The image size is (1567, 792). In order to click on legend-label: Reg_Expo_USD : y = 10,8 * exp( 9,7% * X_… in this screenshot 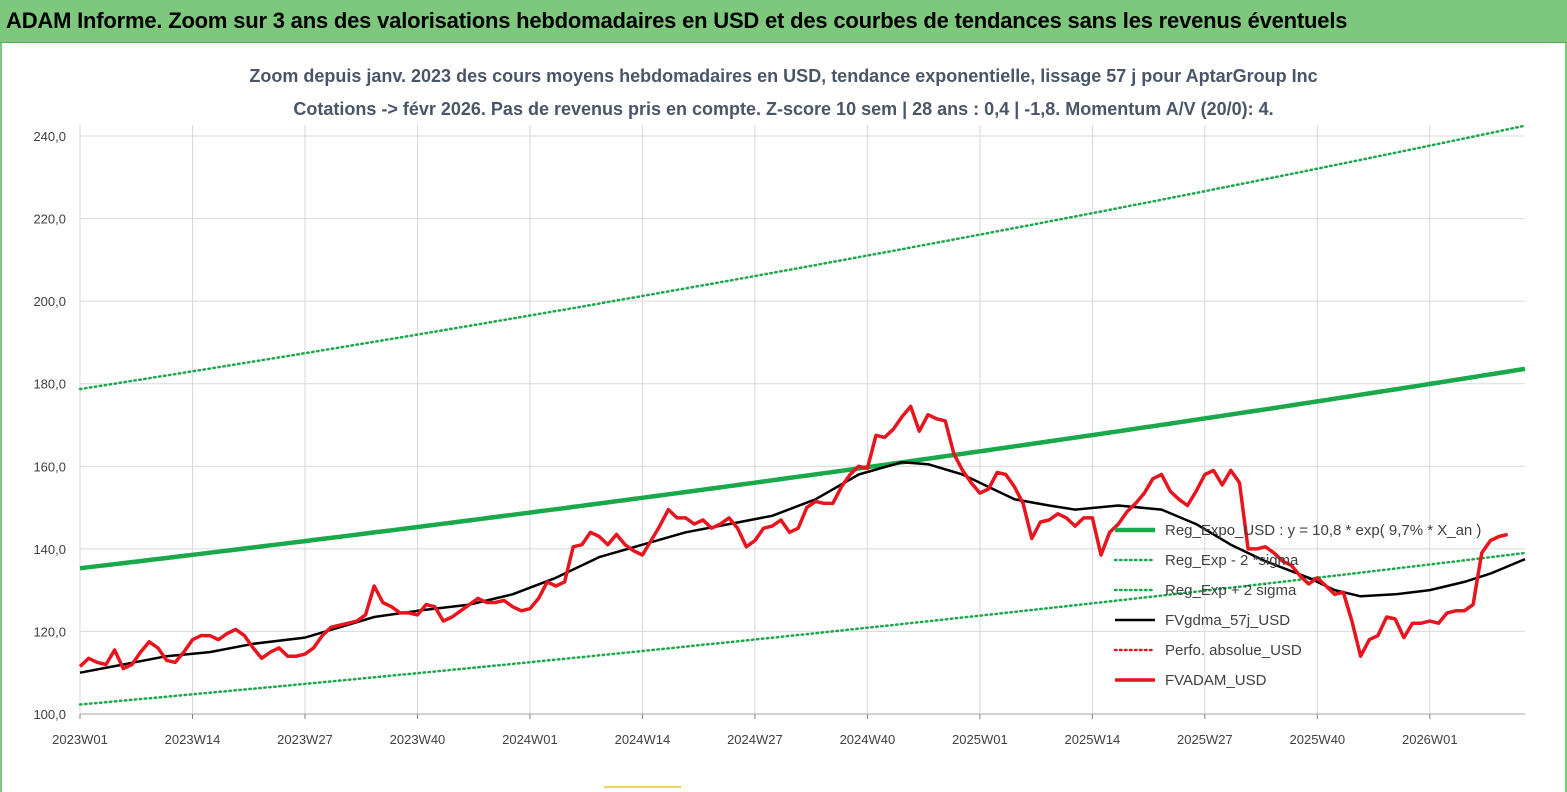, I will do `click(1323, 530)`.